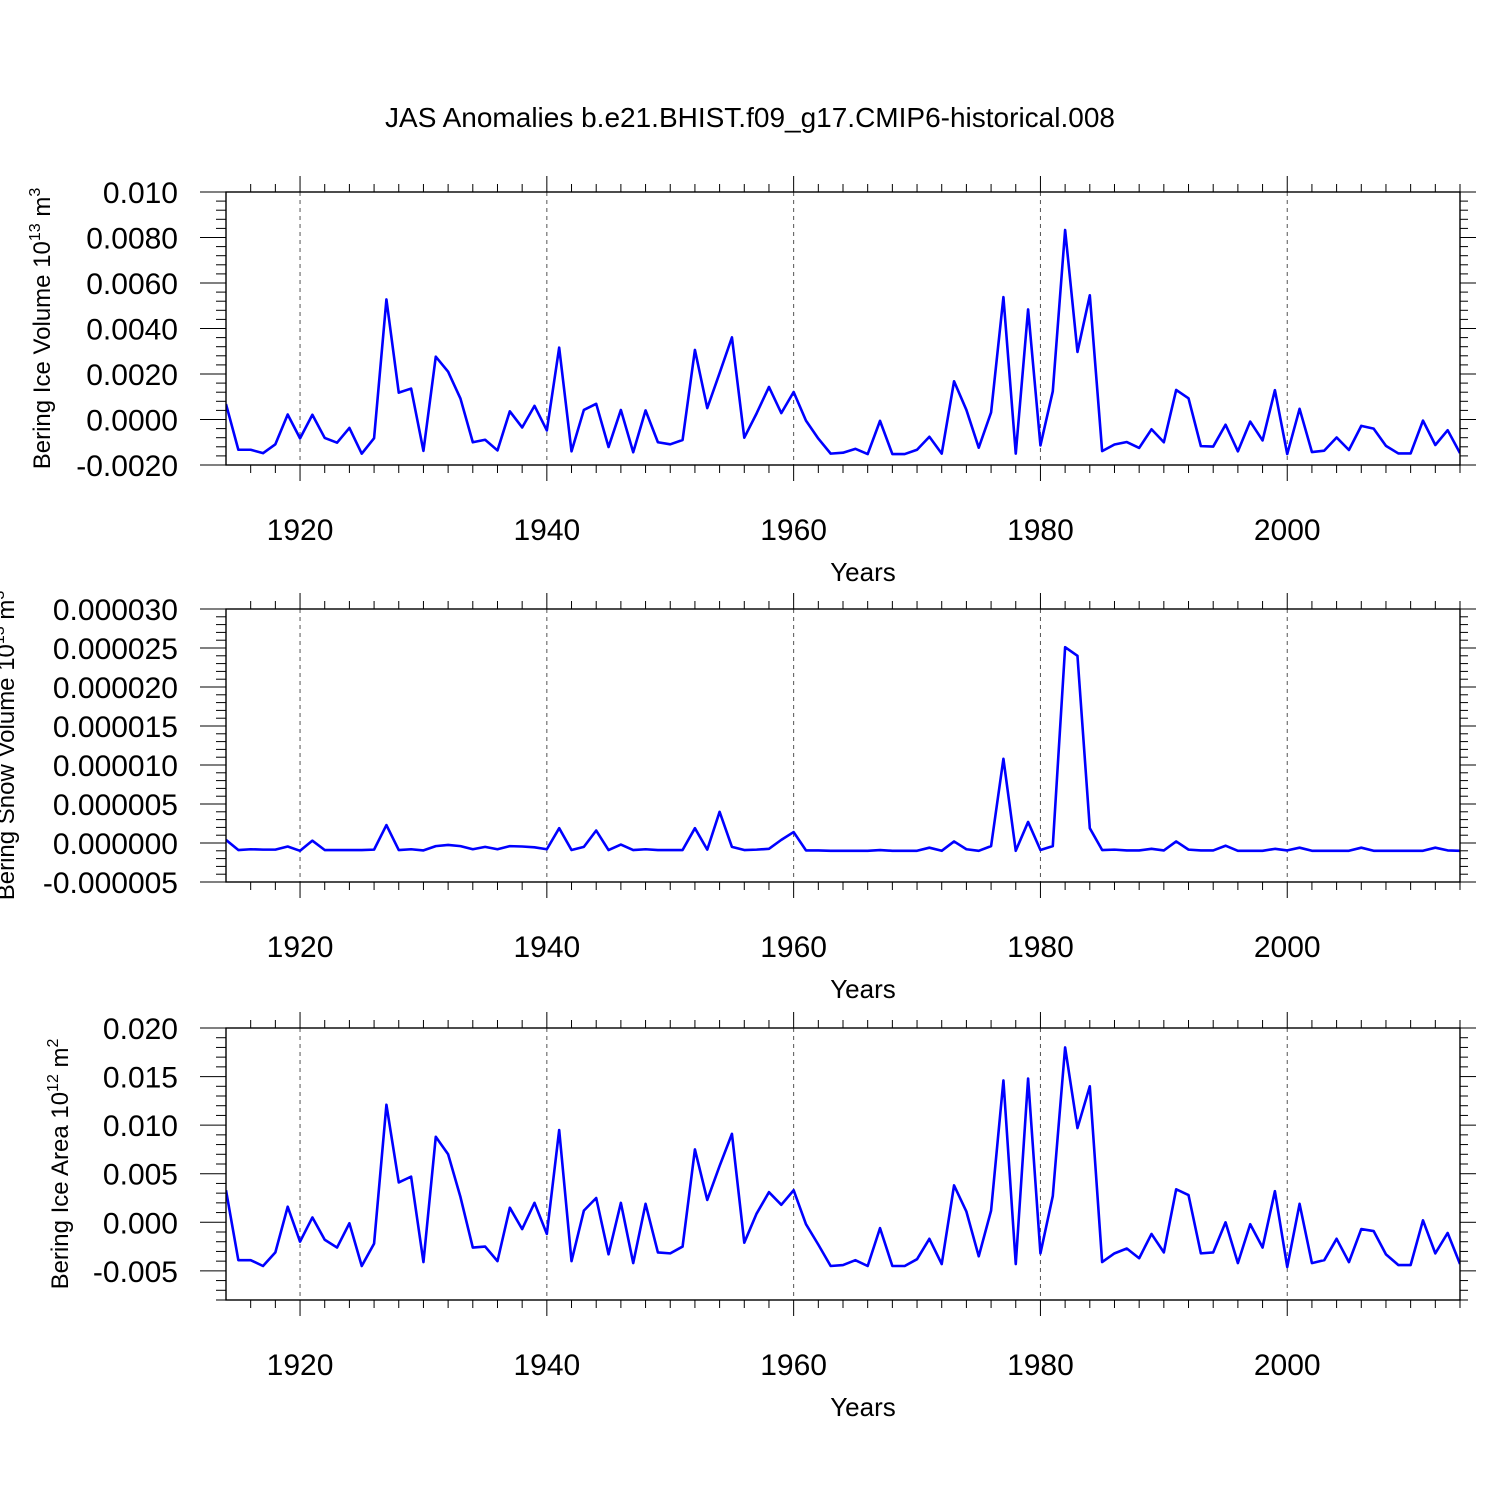 This screenshot has width=1500, height=1500. Describe the element at coordinates (843, 1157) in the screenshot. I see `series-line-ice-area` at that location.